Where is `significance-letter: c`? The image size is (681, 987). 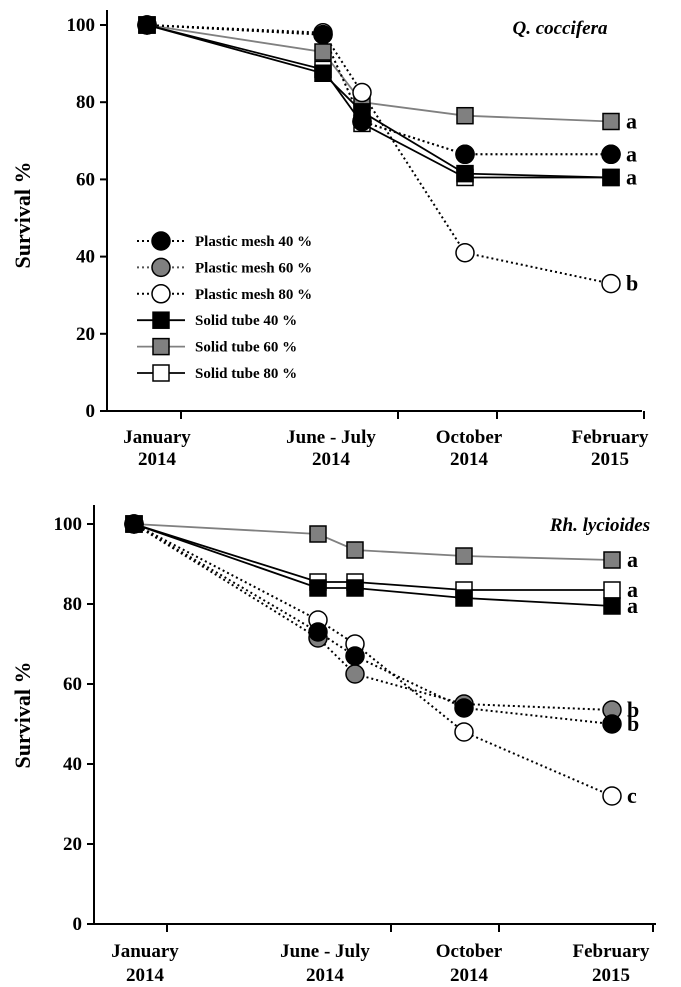
significance-letter: c is located at coordinates (632, 795).